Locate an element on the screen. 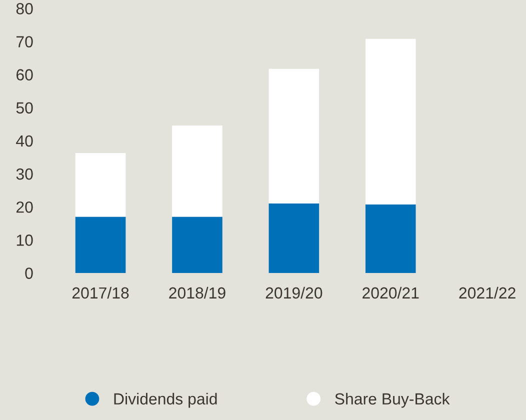  y-tick-label: 0 is located at coordinates (29, 273).